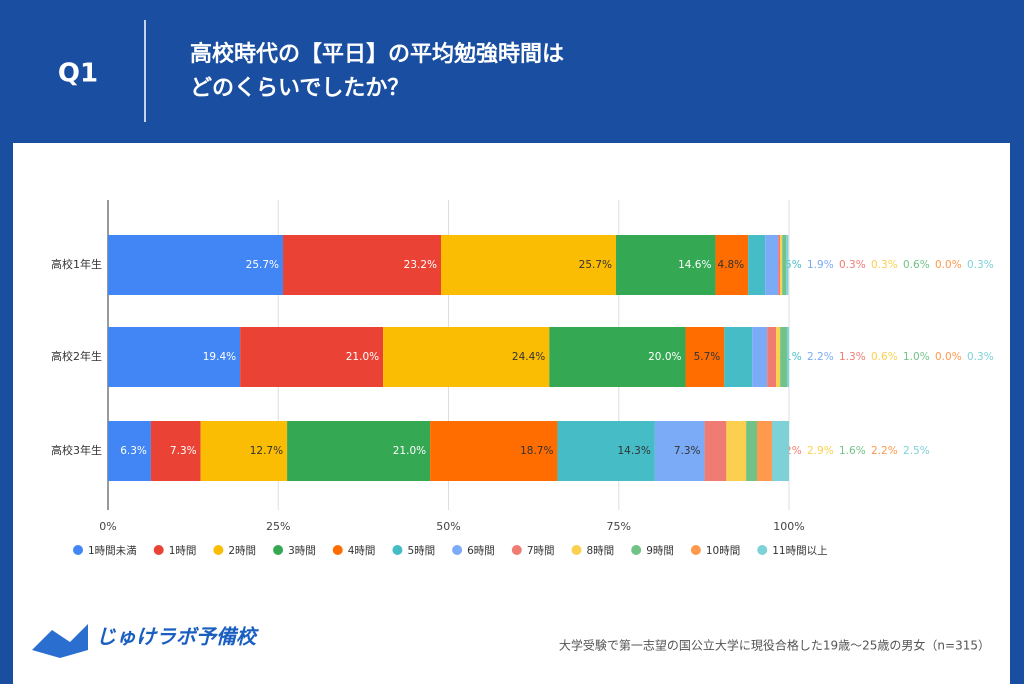 This screenshot has width=1024, height=688. Describe the element at coordinates (242, 551) in the screenshot. I see `legend-label: 2時間` at that location.